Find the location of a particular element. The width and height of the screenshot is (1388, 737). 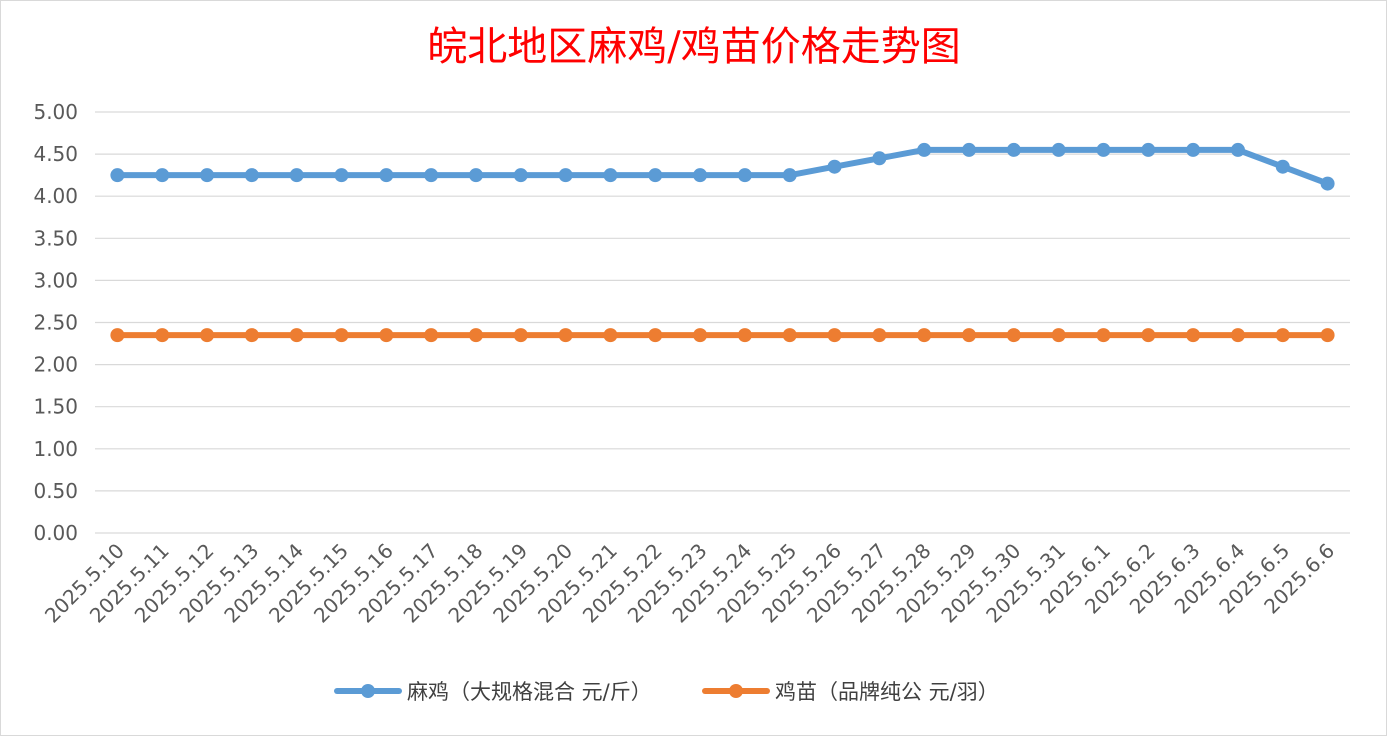

y-tick-label: 5.00 is located at coordinates (55, 112).